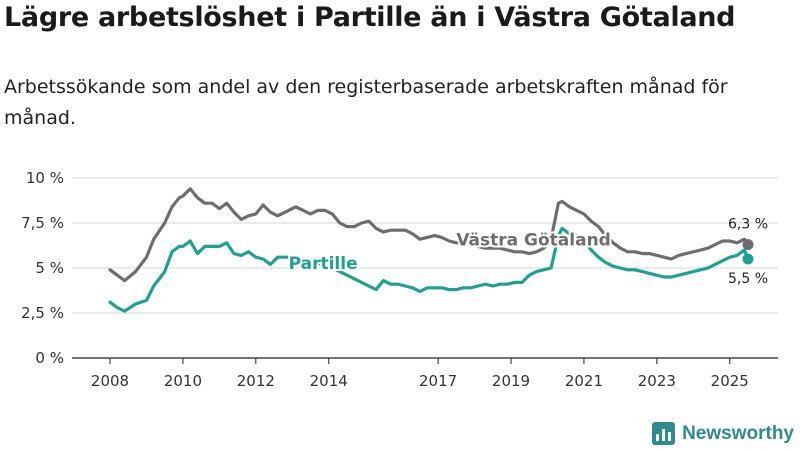 Image resolution: width=800 pixels, height=450 pixels. I want to click on y-tick-label: 0 %, so click(49, 358).